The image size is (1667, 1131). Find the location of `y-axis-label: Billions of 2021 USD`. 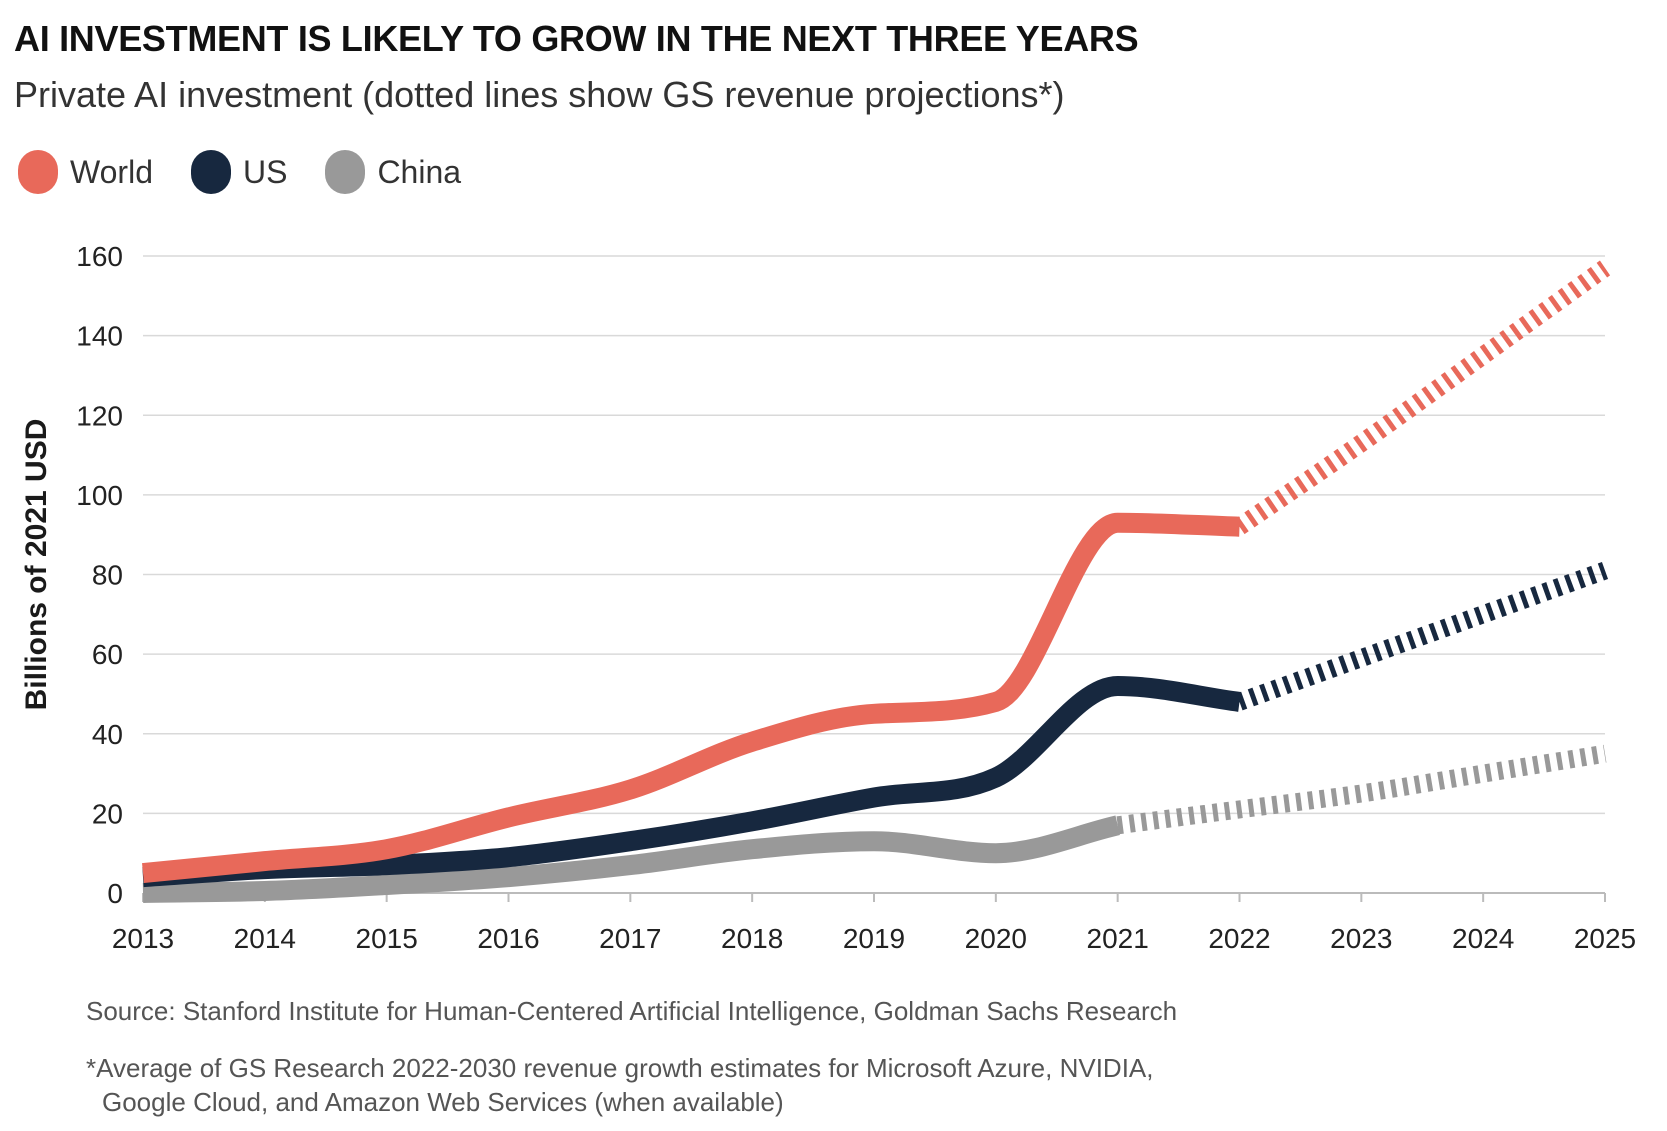

y-axis-label: Billions of 2021 USD is located at coordinates (36, 565).